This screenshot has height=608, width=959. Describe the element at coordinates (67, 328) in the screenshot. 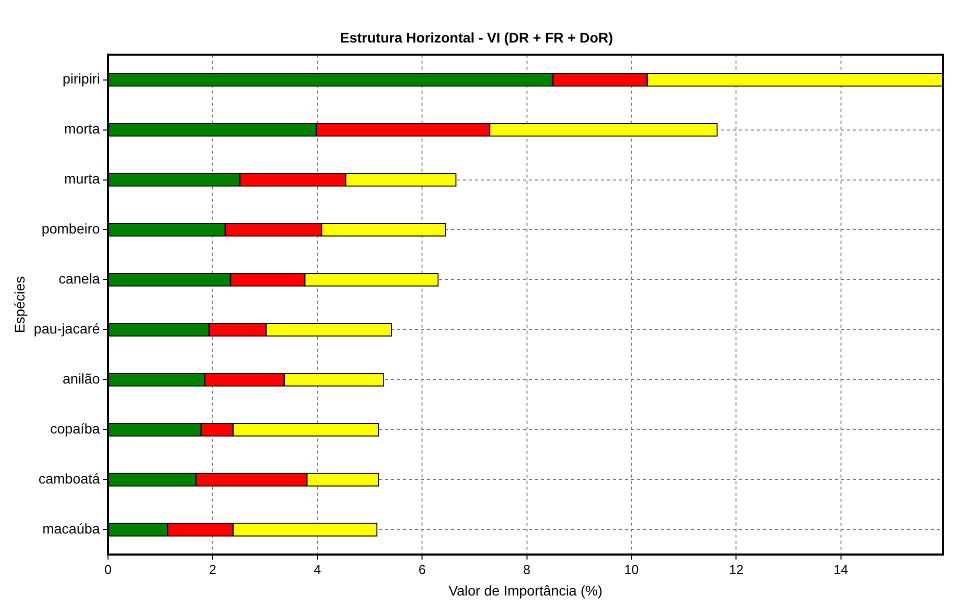

I see `y-tick-label: pau-jacaré` at that location.